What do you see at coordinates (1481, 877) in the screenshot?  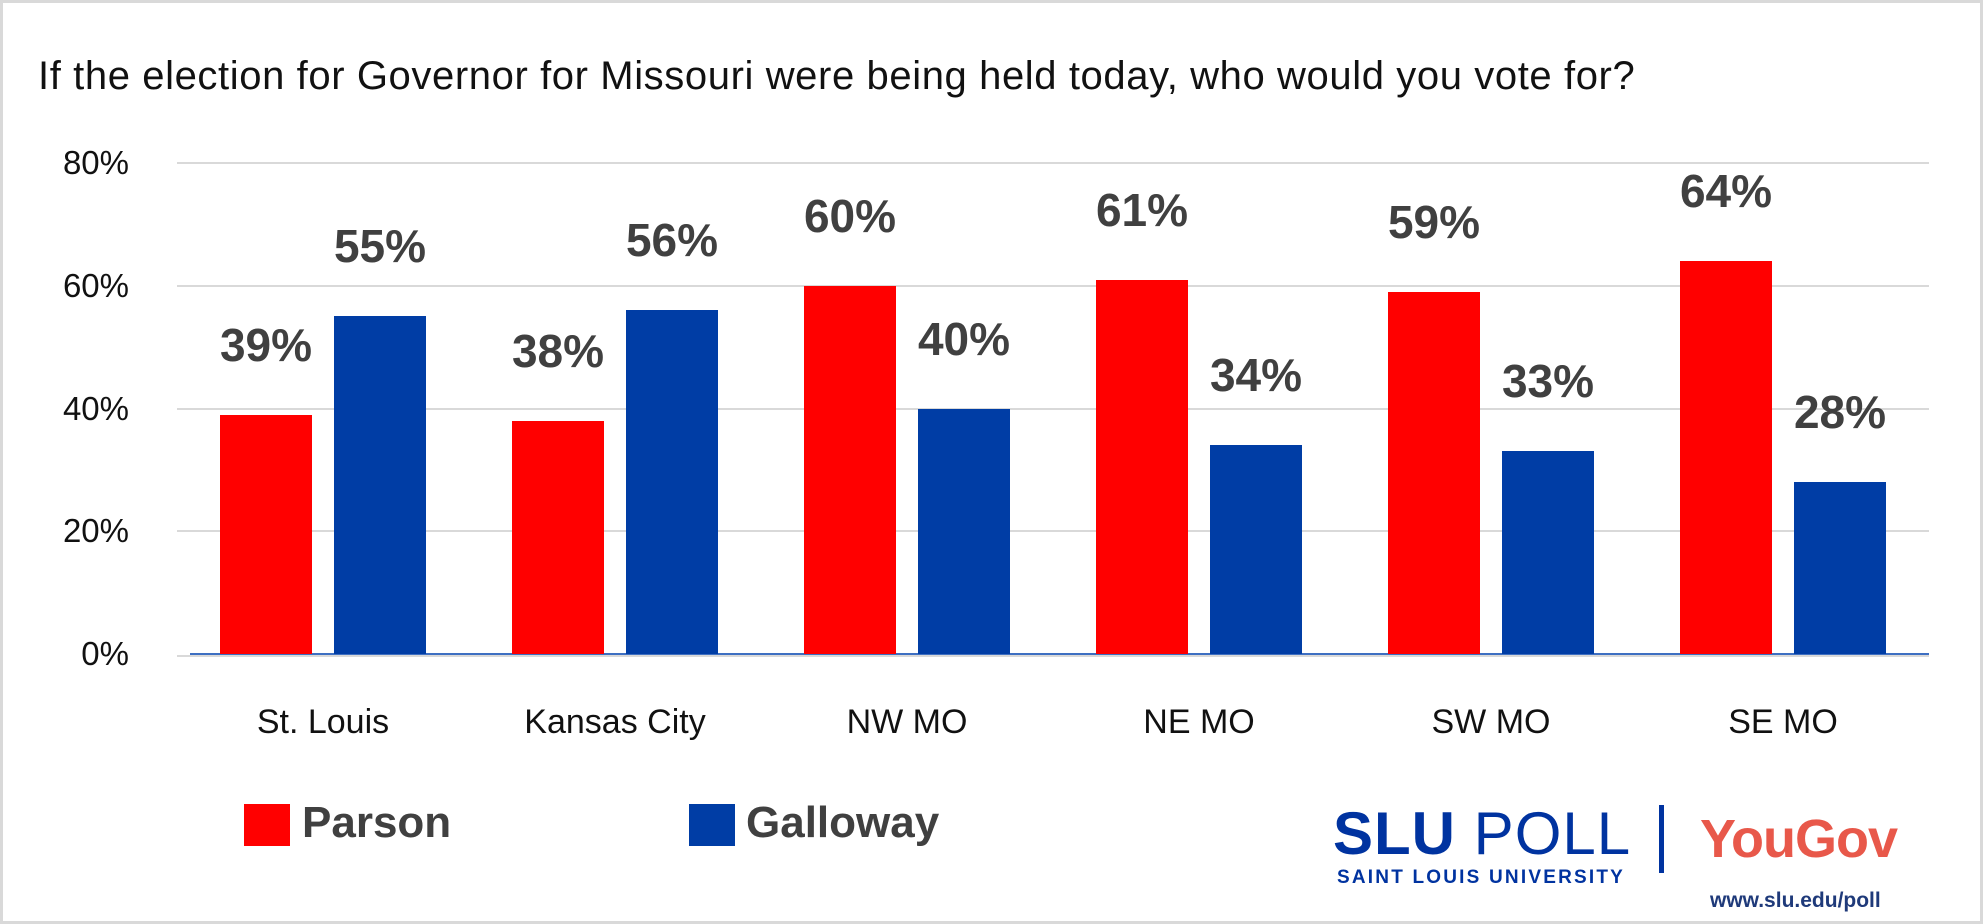 I see `slu-university-text: SAINT LOUIS UNIVERSITY` at bounding box center [1481, 877].